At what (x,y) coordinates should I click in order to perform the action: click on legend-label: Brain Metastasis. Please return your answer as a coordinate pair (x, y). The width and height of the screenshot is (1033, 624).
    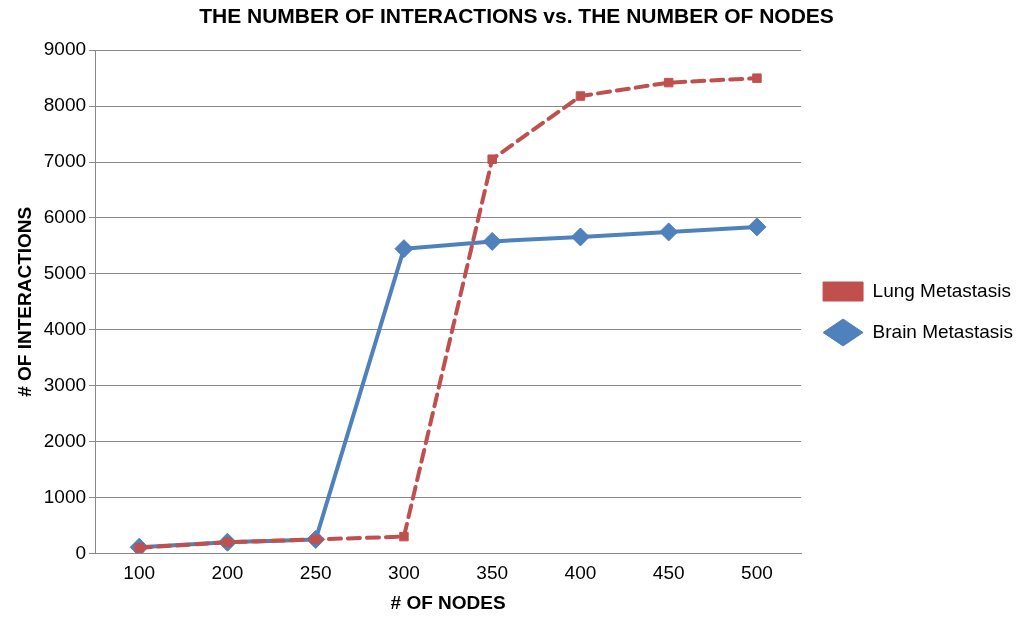
    Looking at the image, I should click on (943, 331).